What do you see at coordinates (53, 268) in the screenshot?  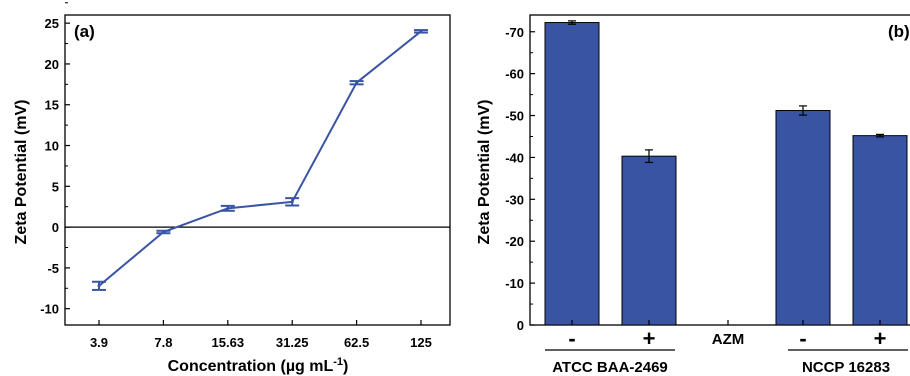 I see `y-tick-label: -5` at bounding box center [53, 268].